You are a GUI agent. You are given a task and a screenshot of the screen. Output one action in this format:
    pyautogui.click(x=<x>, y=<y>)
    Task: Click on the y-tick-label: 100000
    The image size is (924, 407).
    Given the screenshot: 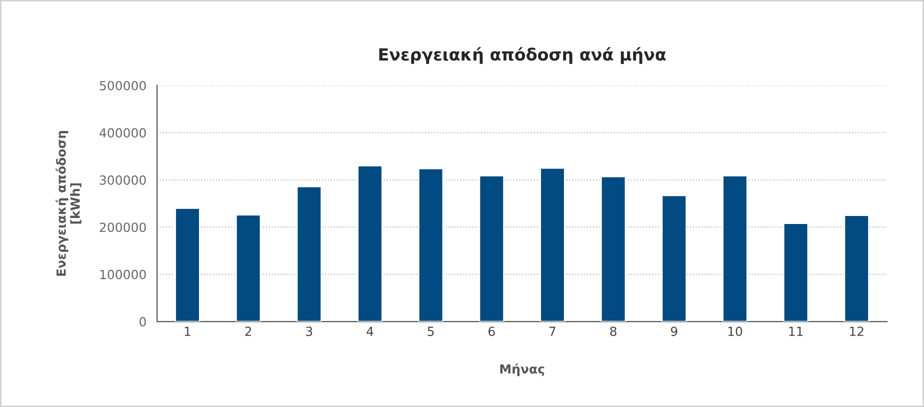 What is the action you would take?
    pyautogui.click(x=123, y=275)
    